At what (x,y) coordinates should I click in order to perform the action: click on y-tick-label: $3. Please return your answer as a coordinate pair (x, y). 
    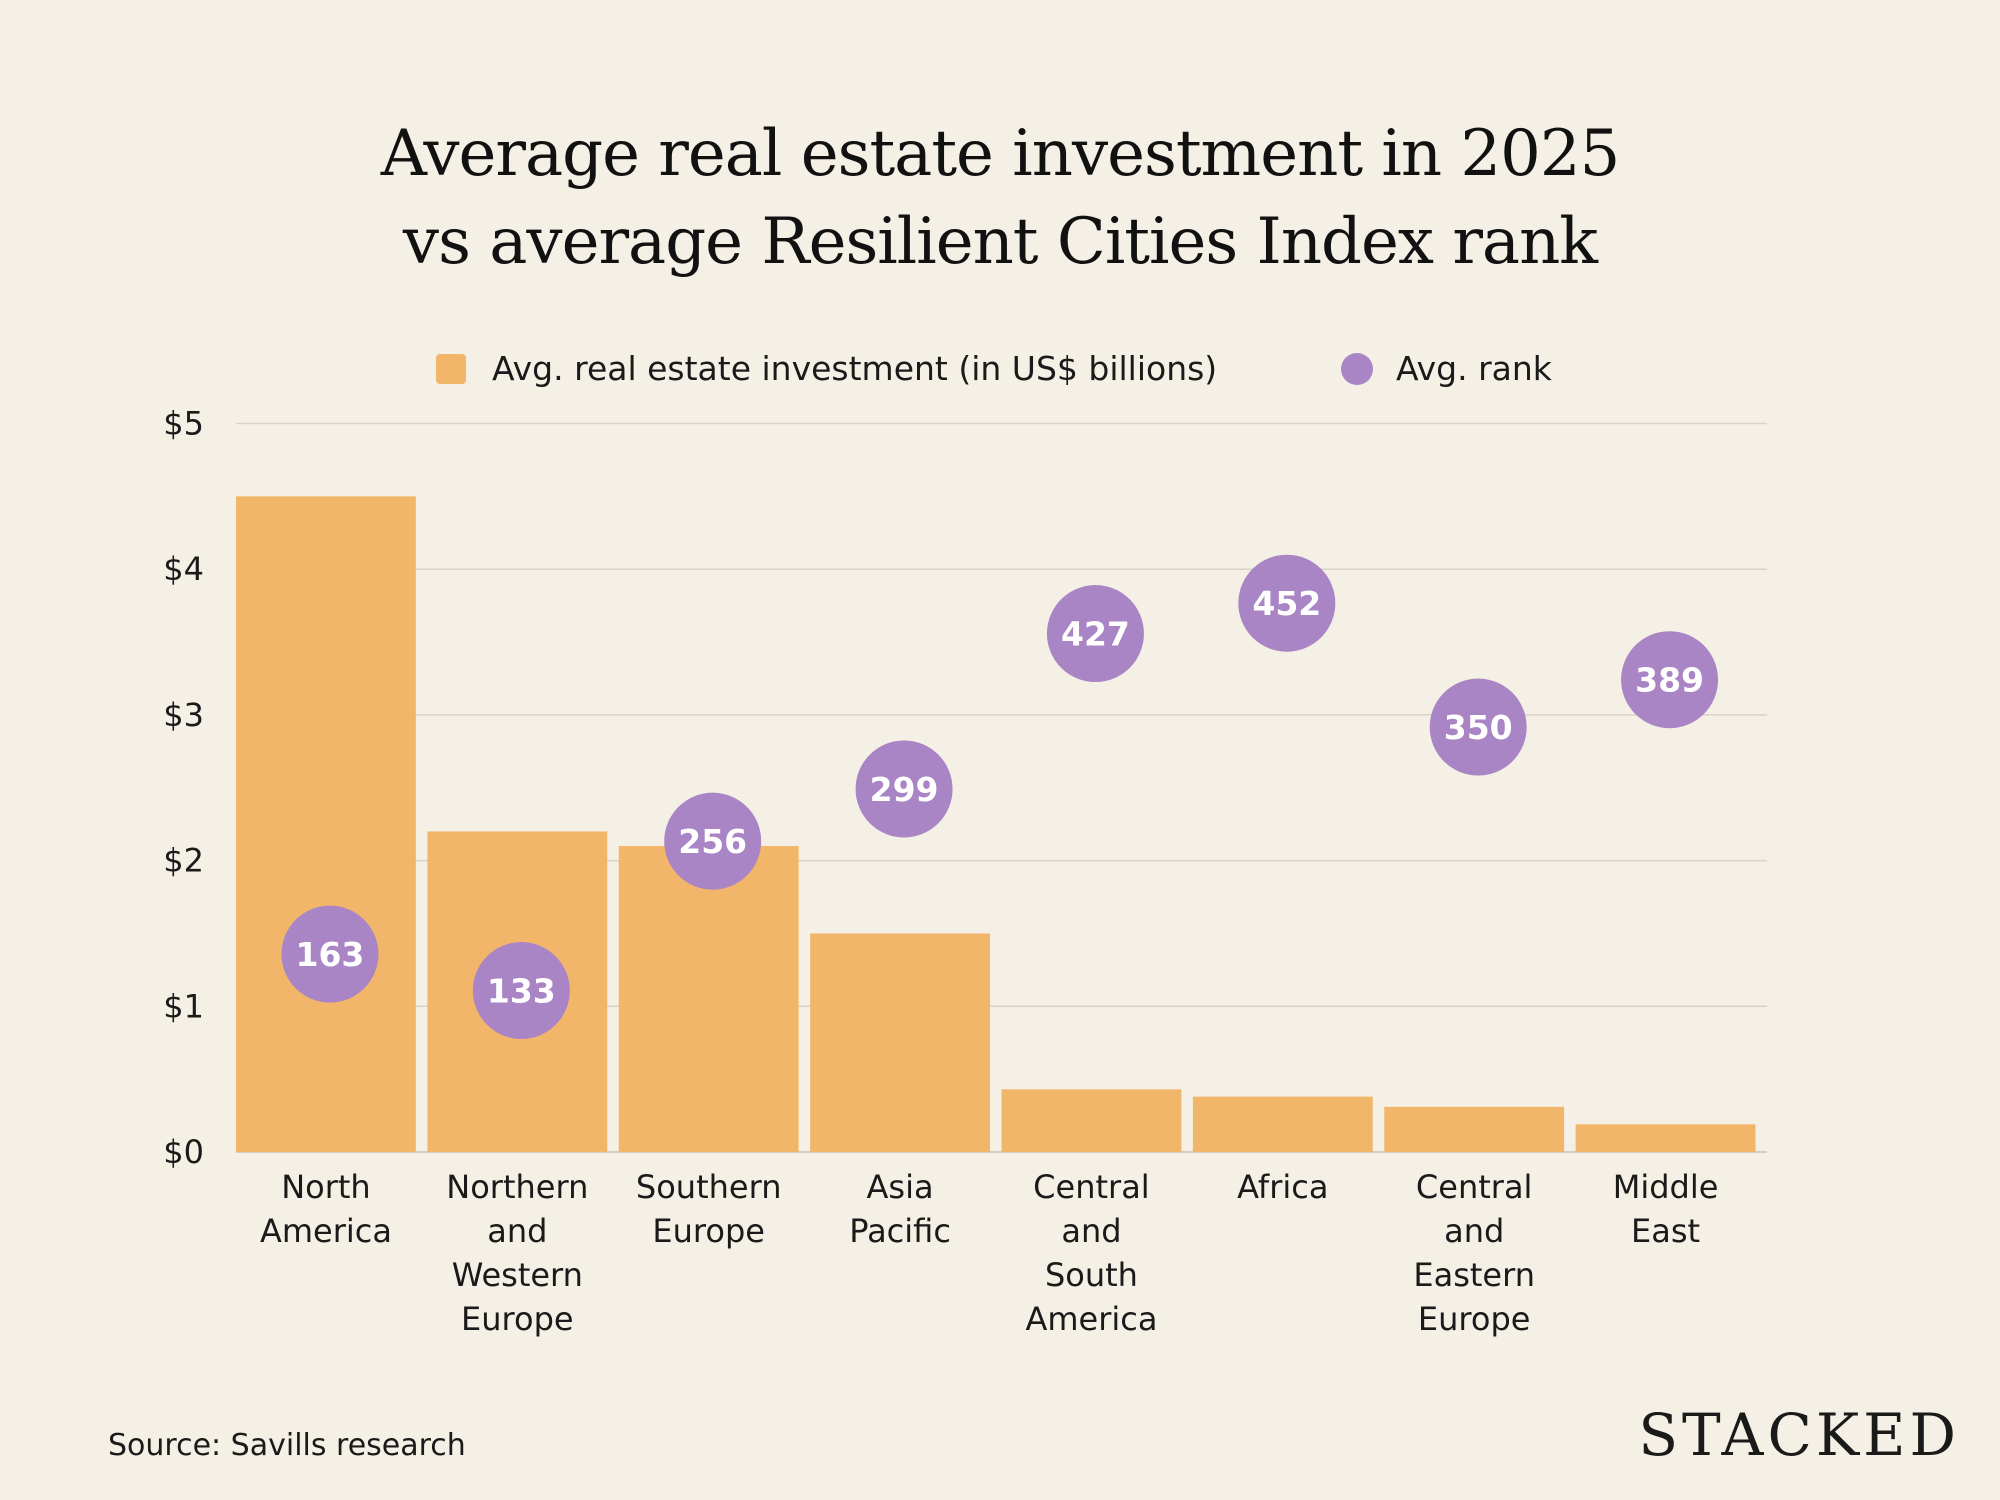
    Looking at the image, I should click on (183, 715).